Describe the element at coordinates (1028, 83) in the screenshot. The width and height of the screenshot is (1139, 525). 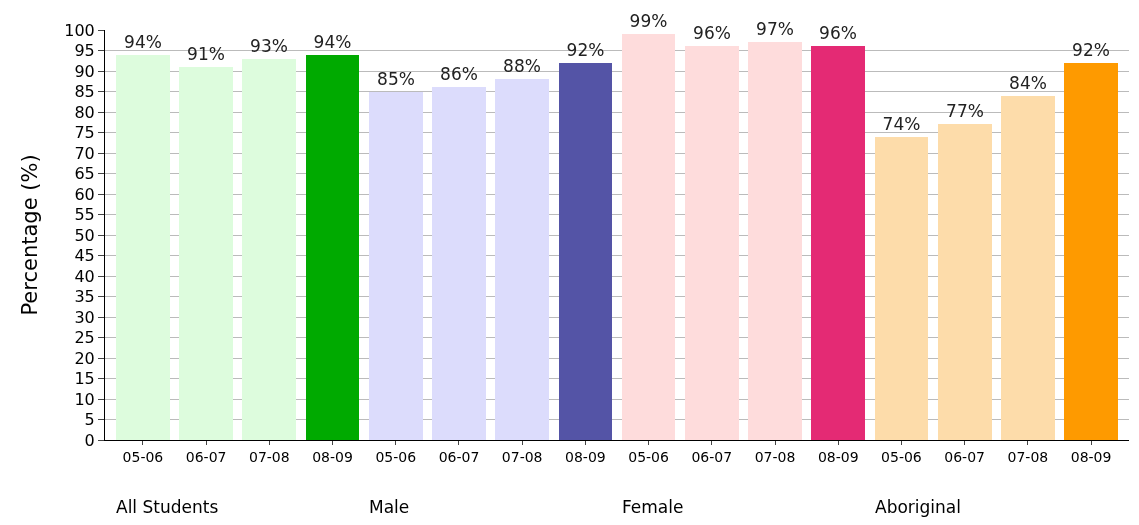
I see `data-label: 84%` at that location.